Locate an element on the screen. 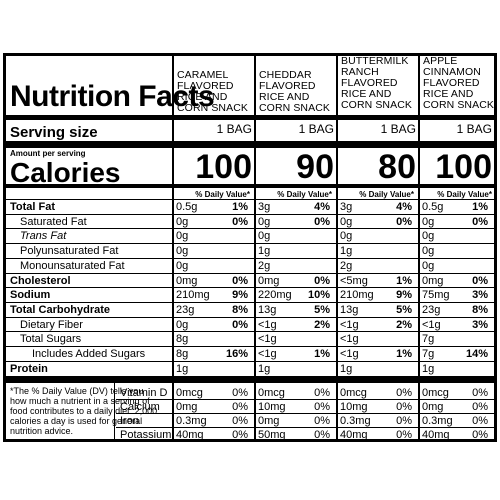 This screenshot has height=500, width=500. vitamin-amount: 0mg is located at coordinates (433, 407).